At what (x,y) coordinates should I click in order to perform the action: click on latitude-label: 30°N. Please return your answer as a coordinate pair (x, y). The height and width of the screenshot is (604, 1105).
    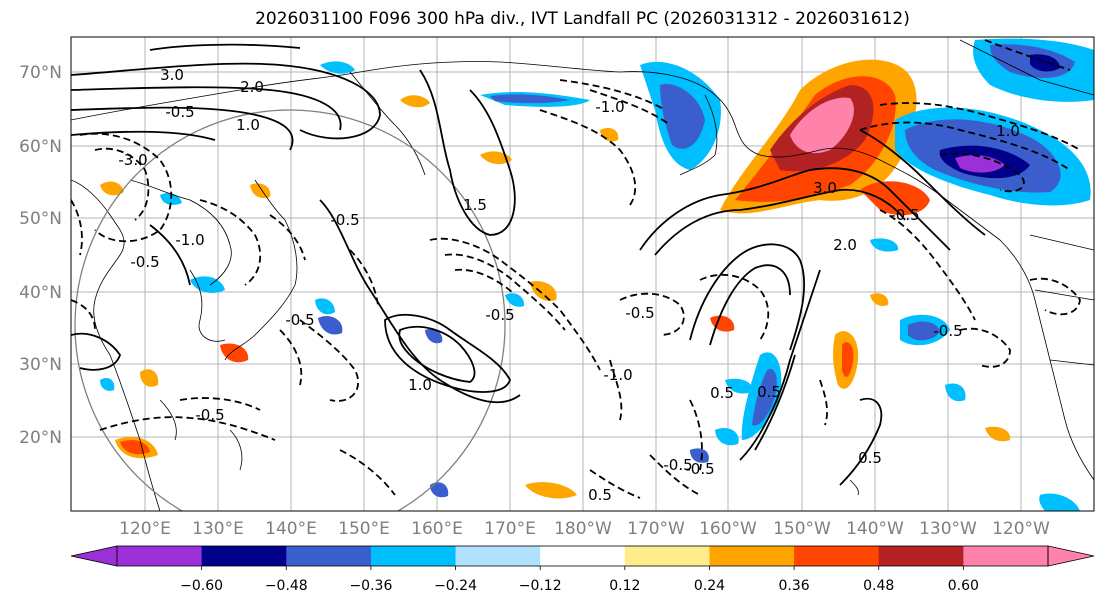
    Looking at the image, I should click on (40, 365).